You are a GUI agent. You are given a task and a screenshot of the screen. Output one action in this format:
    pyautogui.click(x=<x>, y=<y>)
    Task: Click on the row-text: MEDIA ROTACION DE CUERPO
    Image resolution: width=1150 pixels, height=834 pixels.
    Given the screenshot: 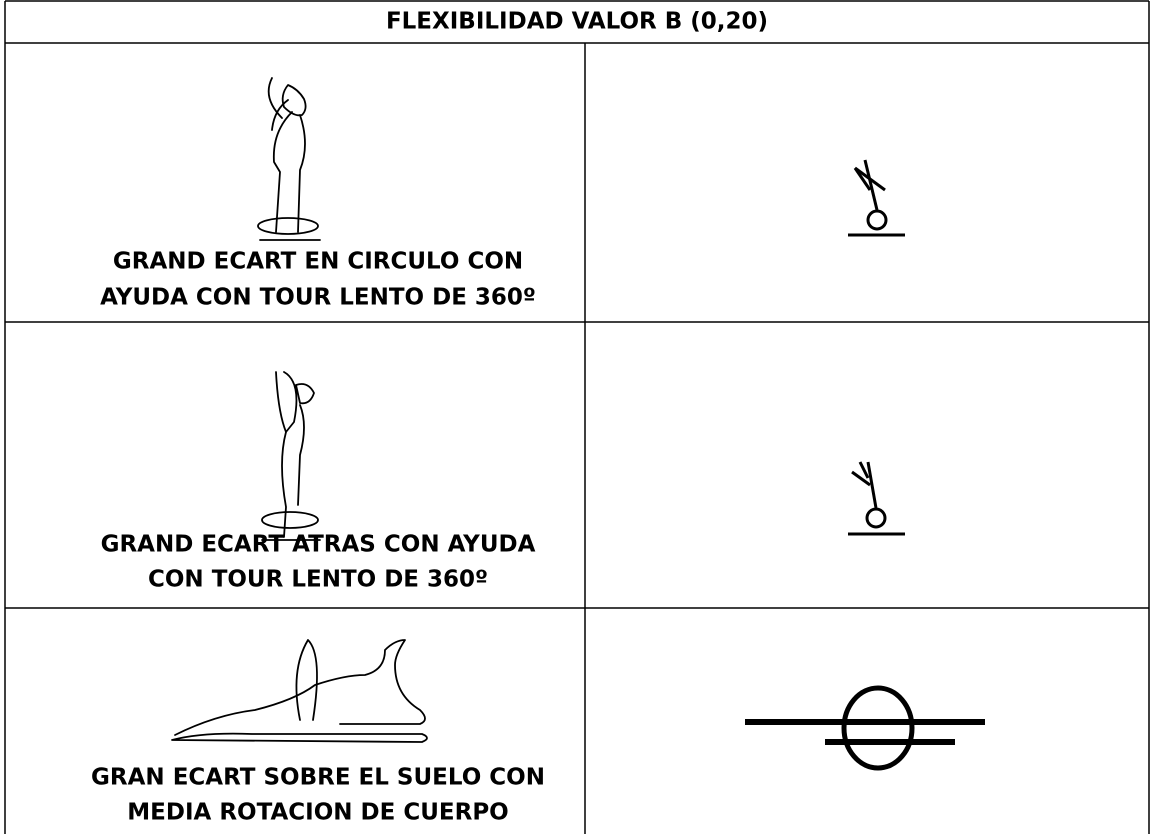 What is the action you would take?
    pyautogui.click(x=317, y=813)
    